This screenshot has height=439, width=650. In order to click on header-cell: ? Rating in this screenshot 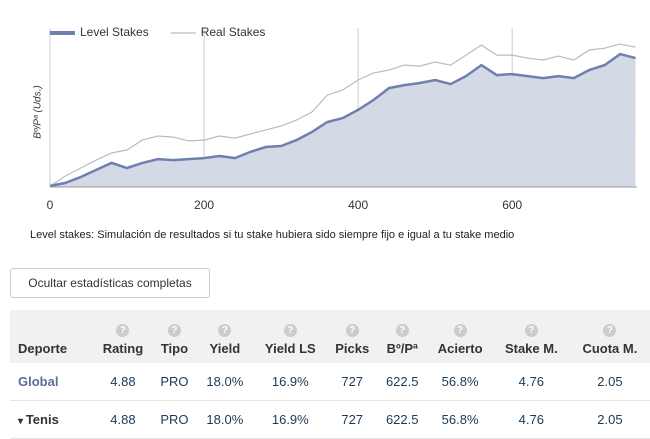, I will do `click(123, 336)`.